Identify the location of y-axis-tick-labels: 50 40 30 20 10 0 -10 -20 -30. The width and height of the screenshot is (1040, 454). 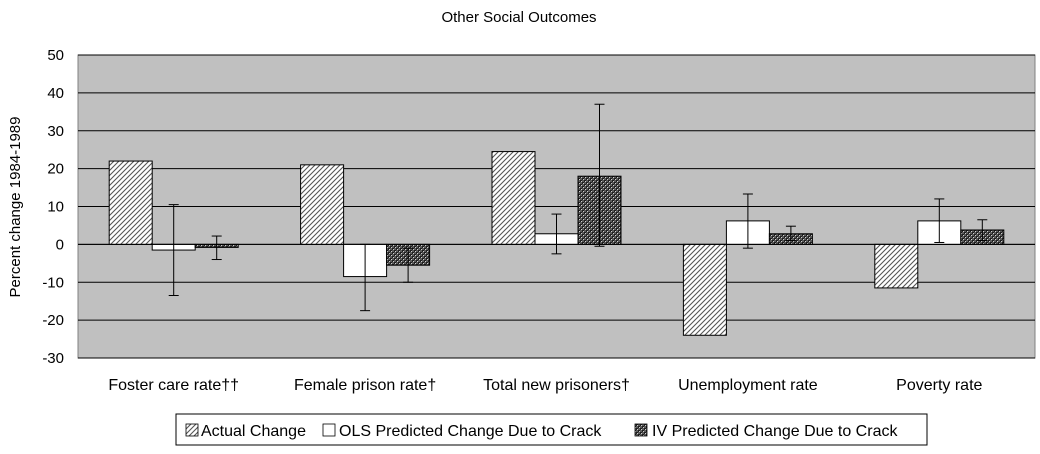
(53, 207).